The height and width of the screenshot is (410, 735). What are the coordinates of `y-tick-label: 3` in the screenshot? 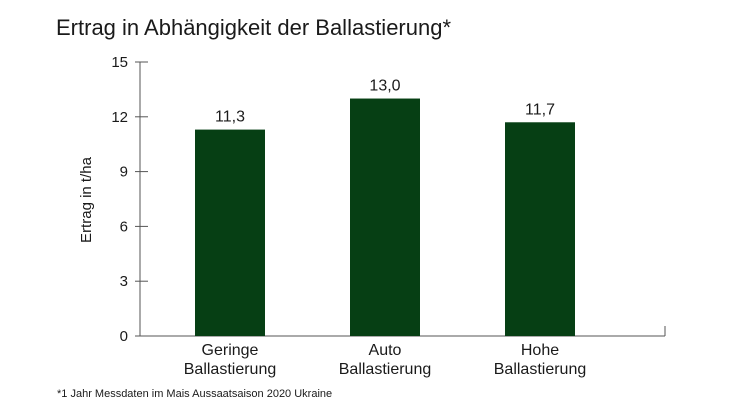 It's located at (124, 281).